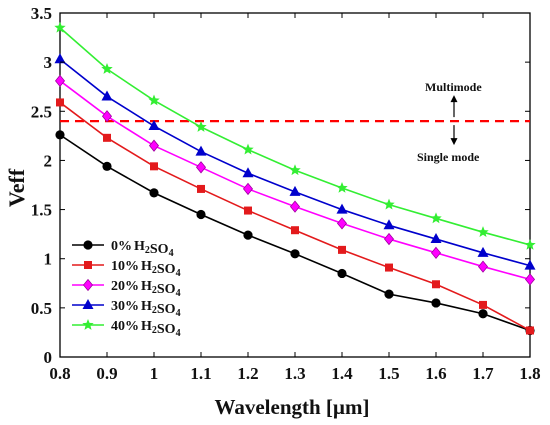 The image size is (550, 425). I want to click on x-tick-label: 1.1, so click(200, 373).